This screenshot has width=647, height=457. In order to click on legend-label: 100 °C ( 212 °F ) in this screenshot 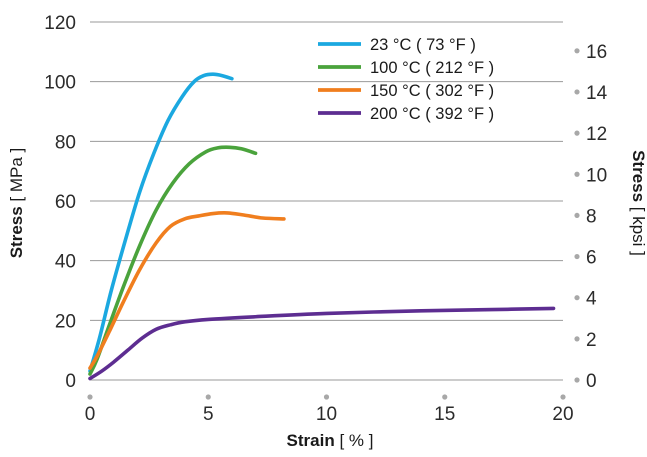, I will do `click(432, 68)`.